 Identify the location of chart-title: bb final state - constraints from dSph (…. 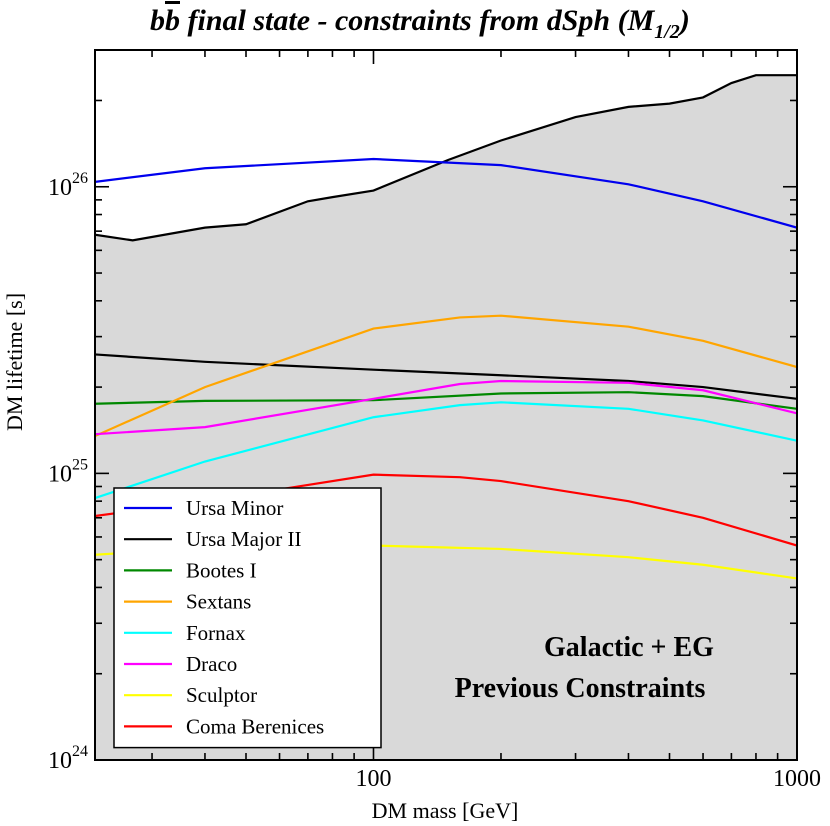
(420, 23).